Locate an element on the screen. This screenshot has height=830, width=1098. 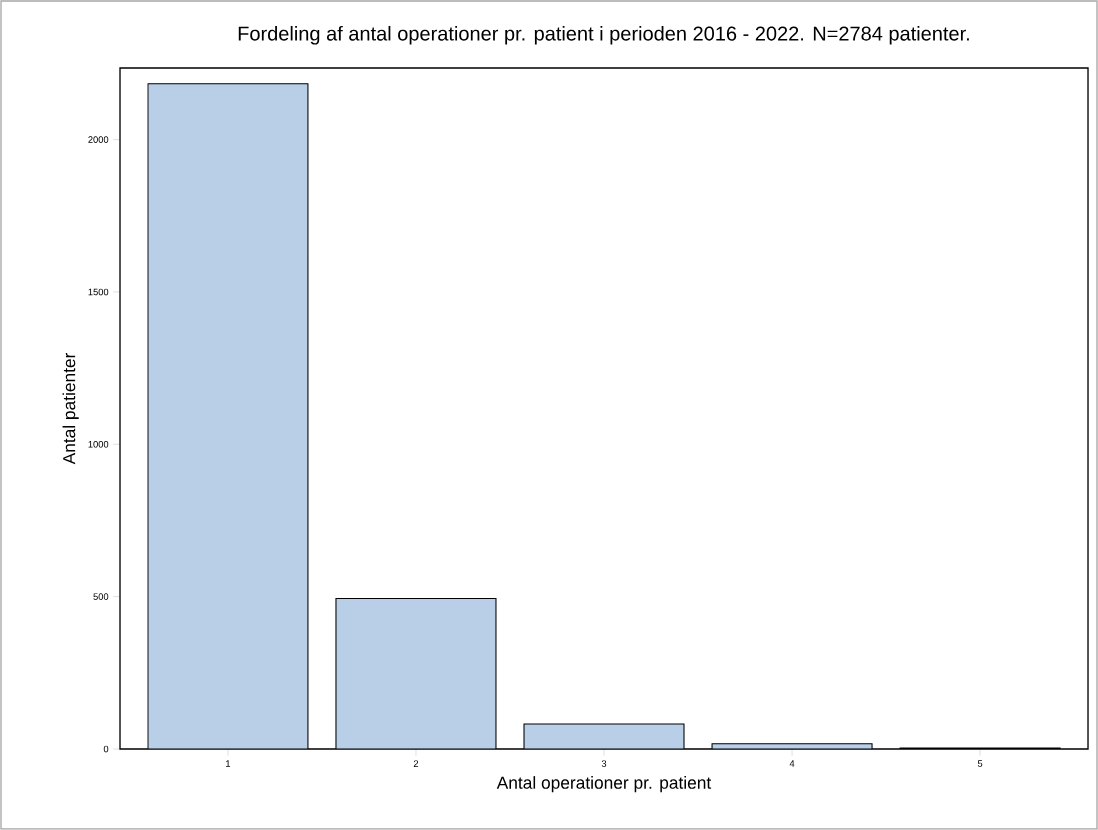
x-axis-title: Antal operationer pr. patient is located at coordinates (604, 784).